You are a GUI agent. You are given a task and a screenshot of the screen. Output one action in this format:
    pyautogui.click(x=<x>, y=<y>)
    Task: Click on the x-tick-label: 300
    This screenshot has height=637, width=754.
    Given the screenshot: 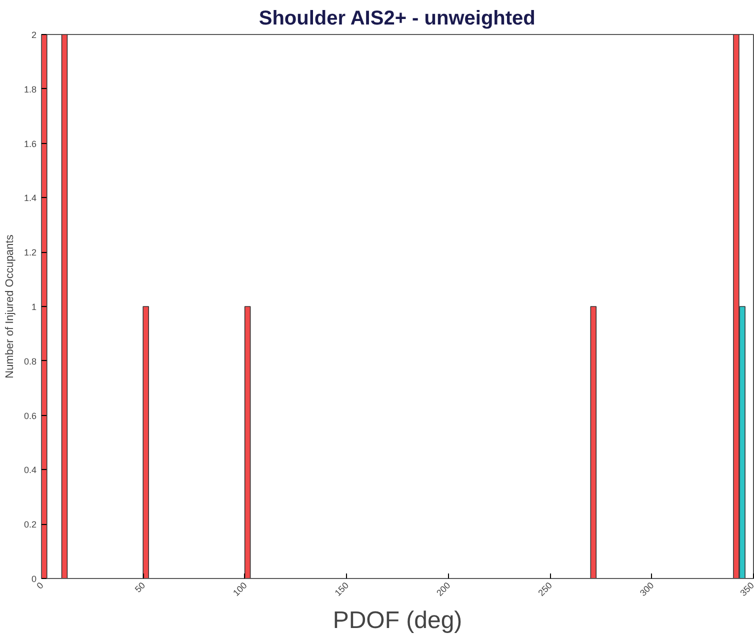 What is the action you would take?
    pyautogui.click(x=647, y=589)
    